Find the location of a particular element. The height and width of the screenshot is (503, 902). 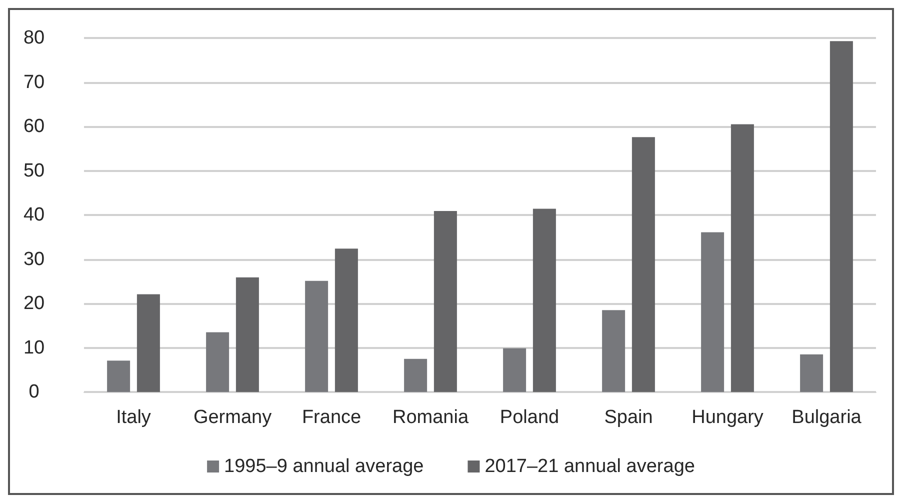

y-tick-label: 20 is located at coordinates (34, 303).